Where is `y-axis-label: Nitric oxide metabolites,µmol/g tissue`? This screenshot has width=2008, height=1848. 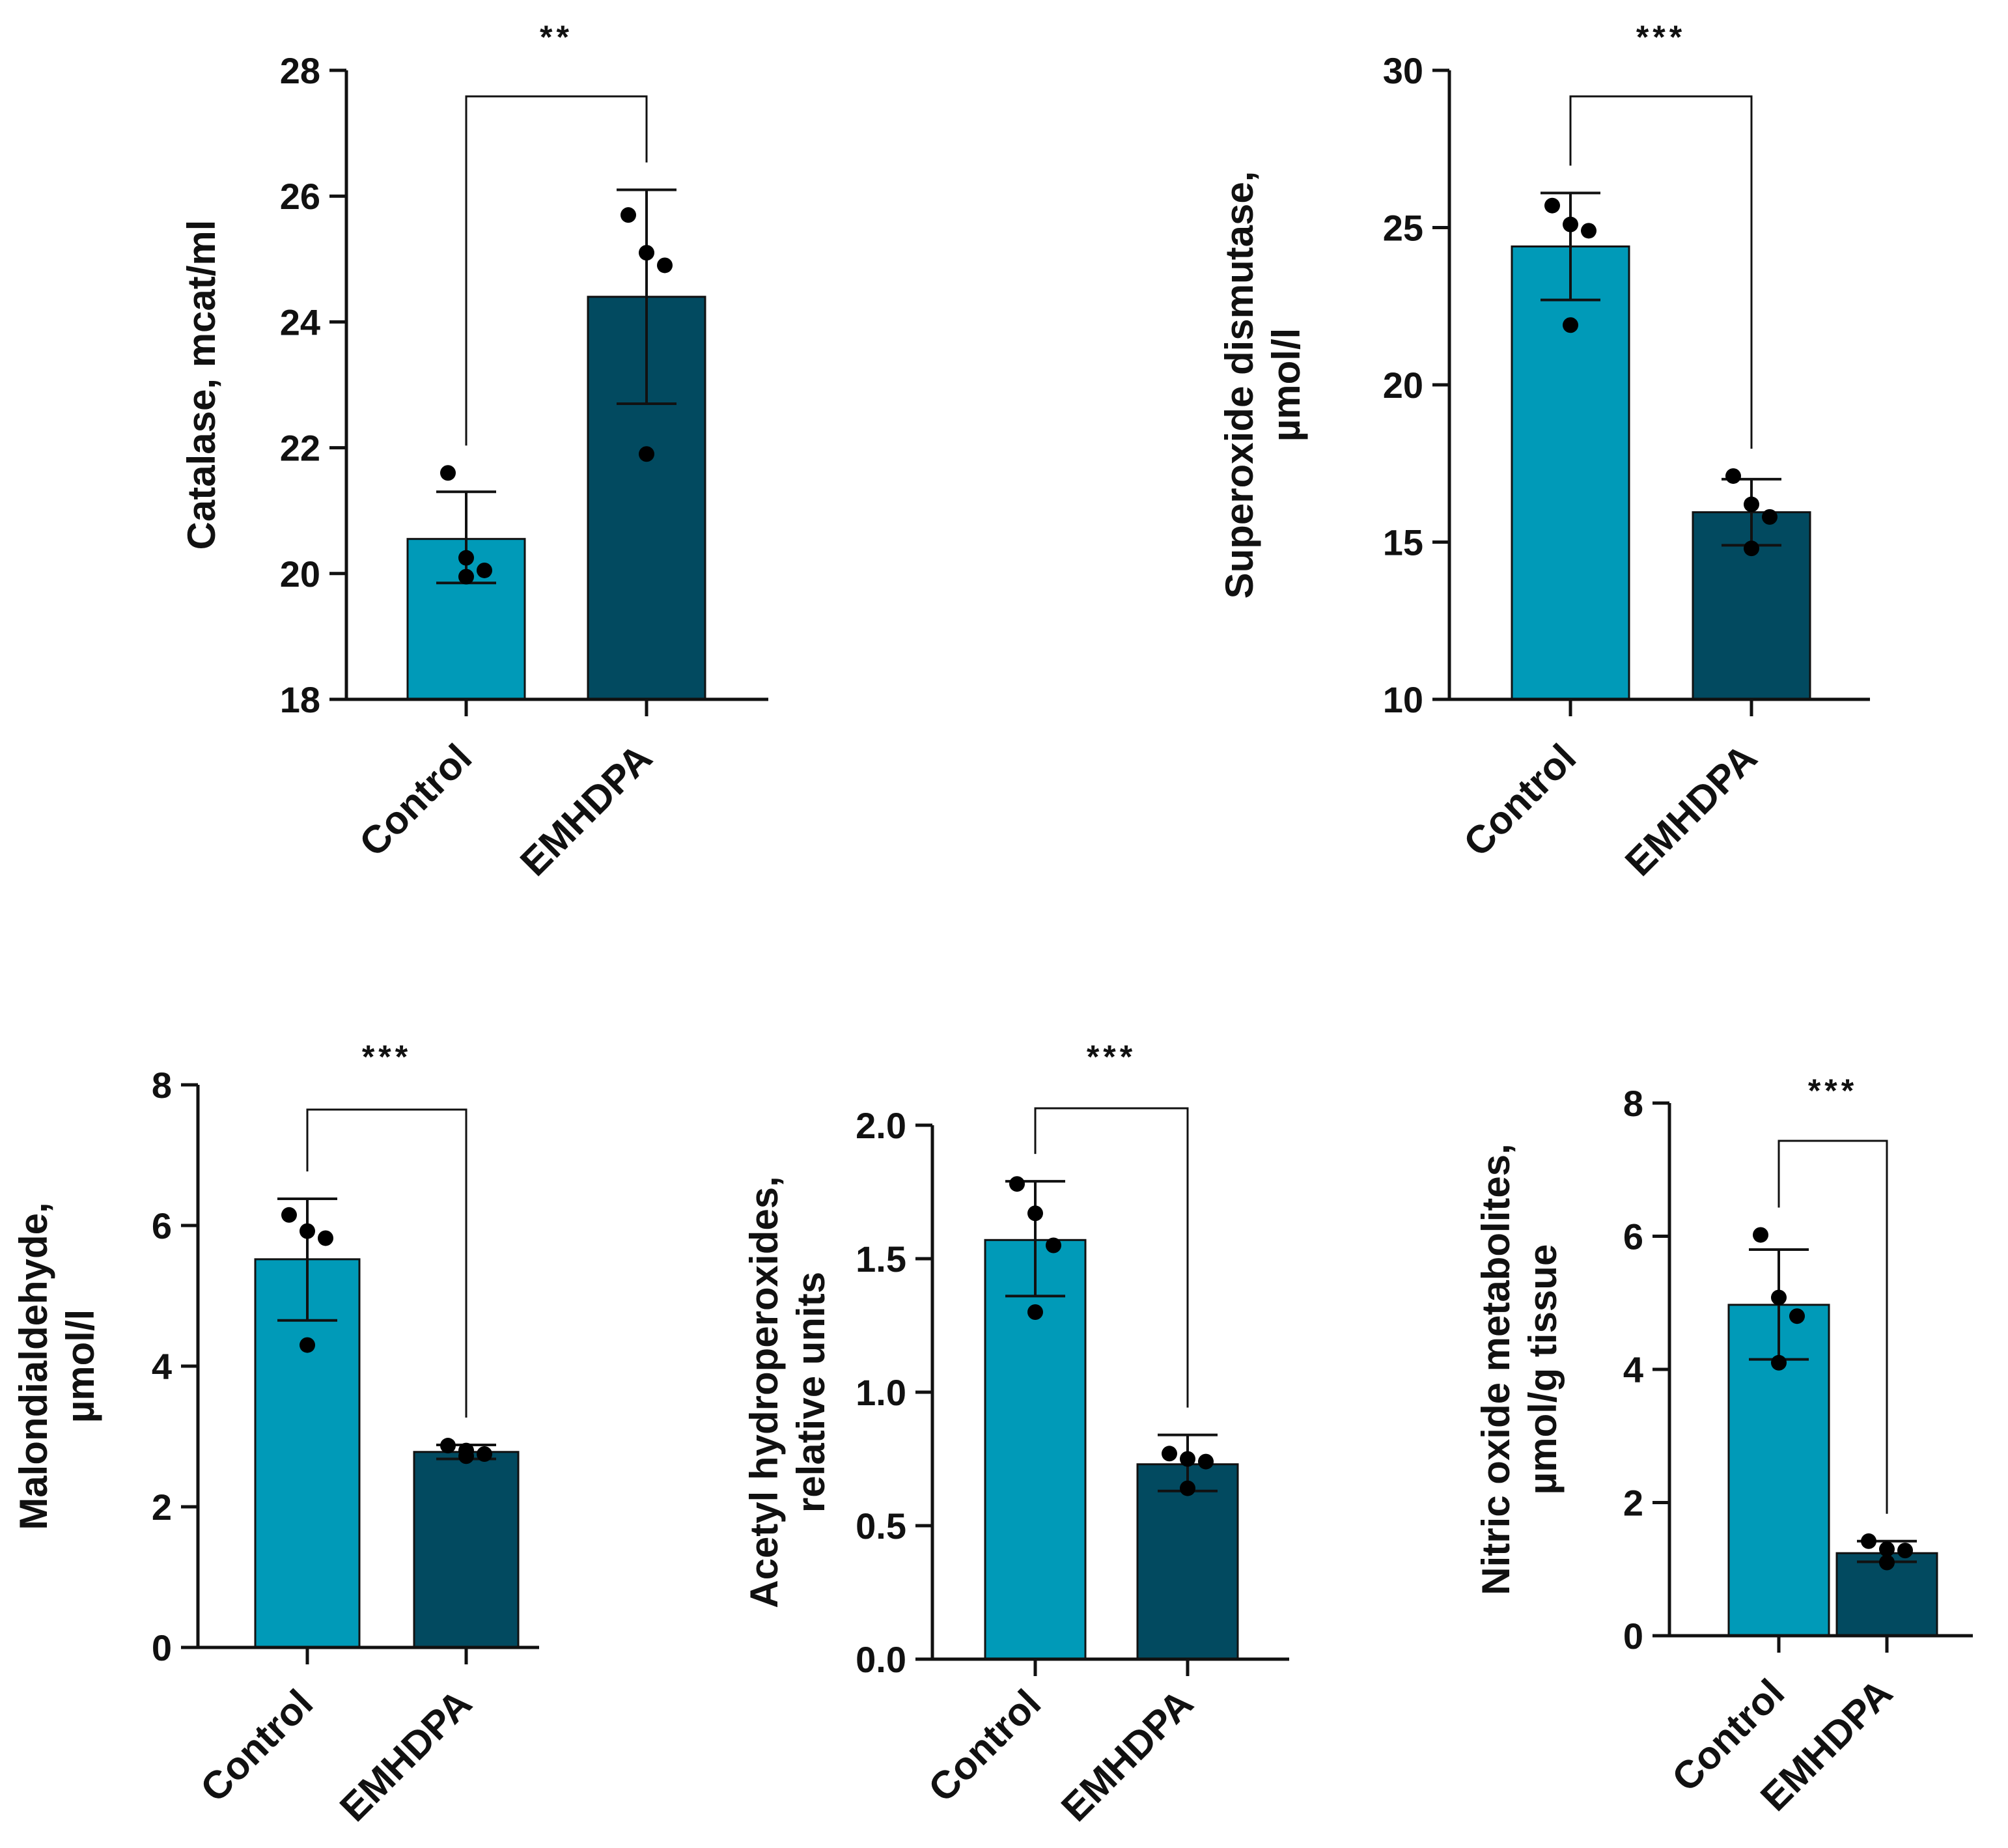
y-axis-label: Nitric oxide metabolites,µmol/g tissue is located at coordinates (1519, 1369).